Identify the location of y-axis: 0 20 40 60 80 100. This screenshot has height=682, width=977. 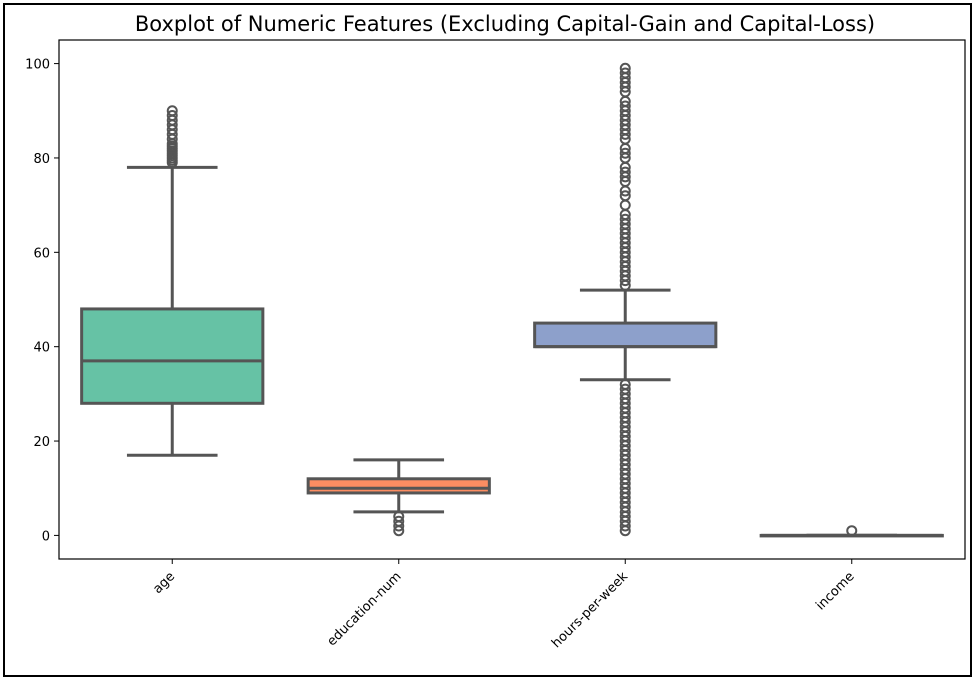
(42, 301).